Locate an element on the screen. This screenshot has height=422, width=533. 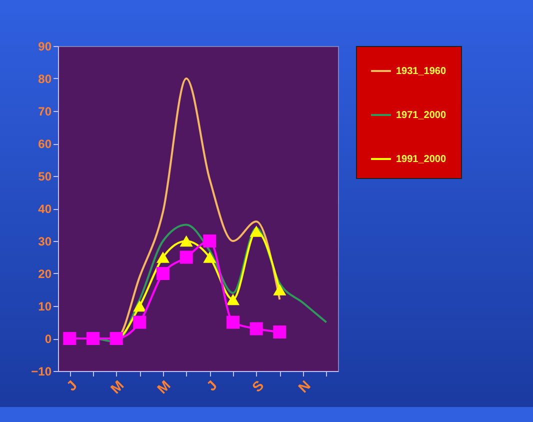
y-tick-label: 90 is located at coordinates (45, 47).